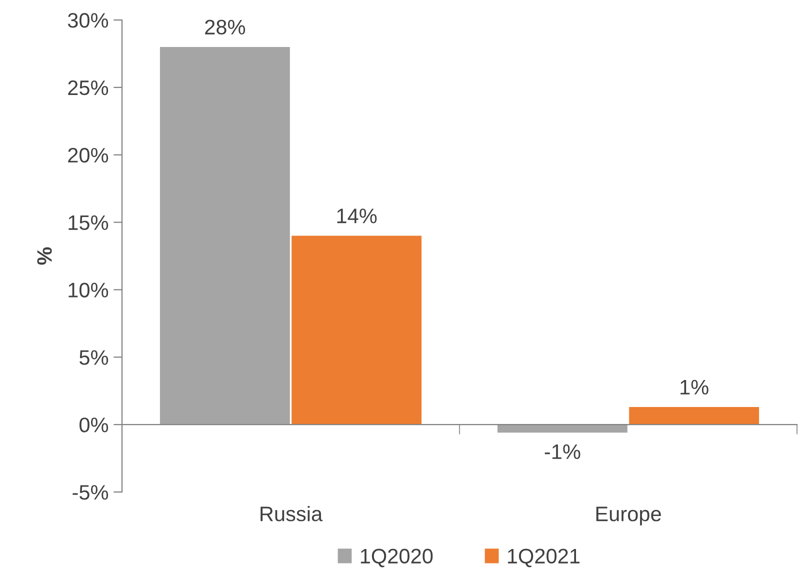 The image size is (802, 585). What do you see at coordinates (357, 216) in the screenshot?
I see `data-label: 14%` at bounding box center [357, 216].